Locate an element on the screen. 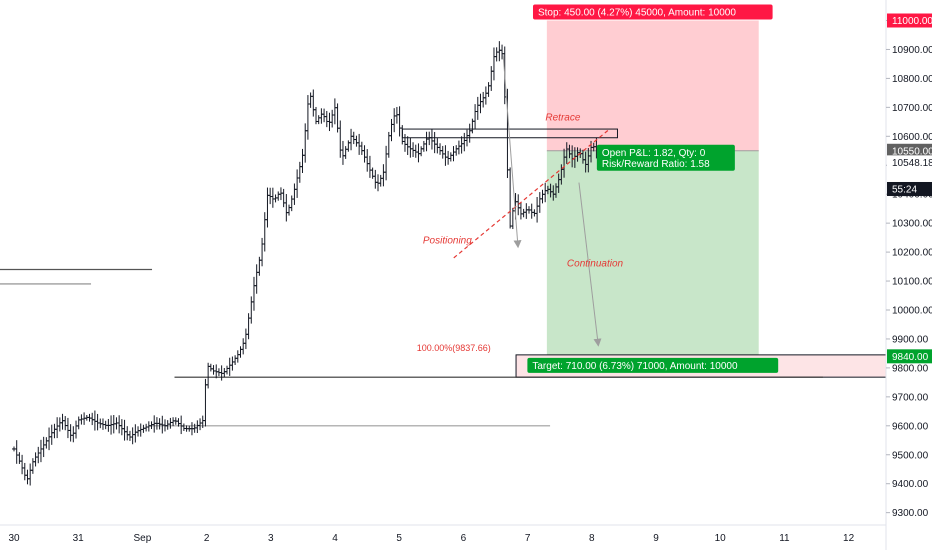 This screenshot has height=550, width=932. price-badge: 10548.18 is located at coordinates (909, 162).